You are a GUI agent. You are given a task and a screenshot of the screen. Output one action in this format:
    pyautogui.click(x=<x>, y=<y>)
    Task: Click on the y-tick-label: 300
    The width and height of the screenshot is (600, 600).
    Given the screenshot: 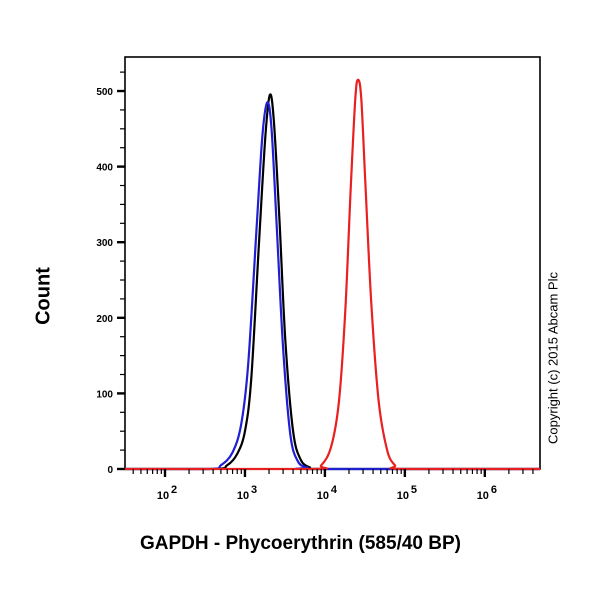 What is the action you would take?
    pyautogui.click(x=104, y=243)
    